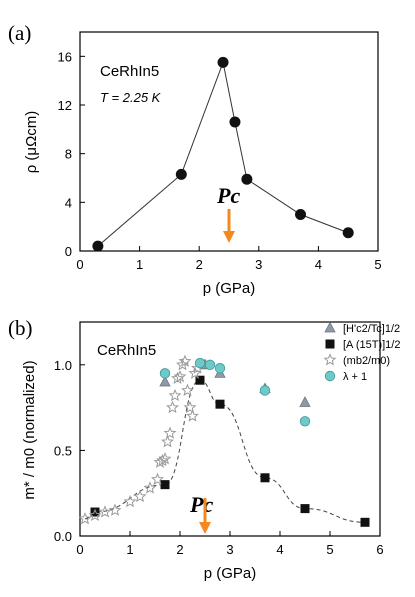  Describe the element at coordinates (68, 202) in the screenshot. I see `y-tick-label: 4` at that location.